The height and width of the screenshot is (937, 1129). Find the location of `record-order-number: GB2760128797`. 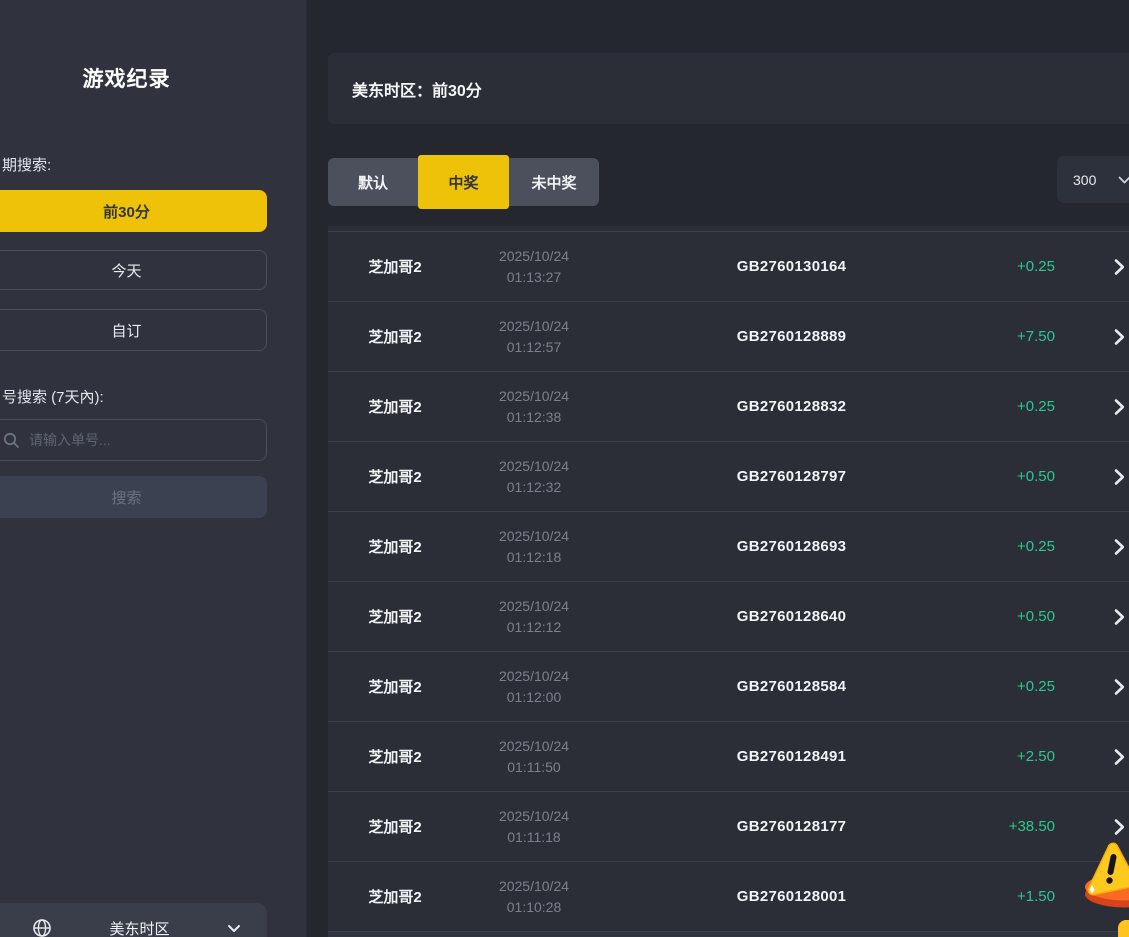

record-order-number: GB2760128797 is located at coordinates (791, 476).